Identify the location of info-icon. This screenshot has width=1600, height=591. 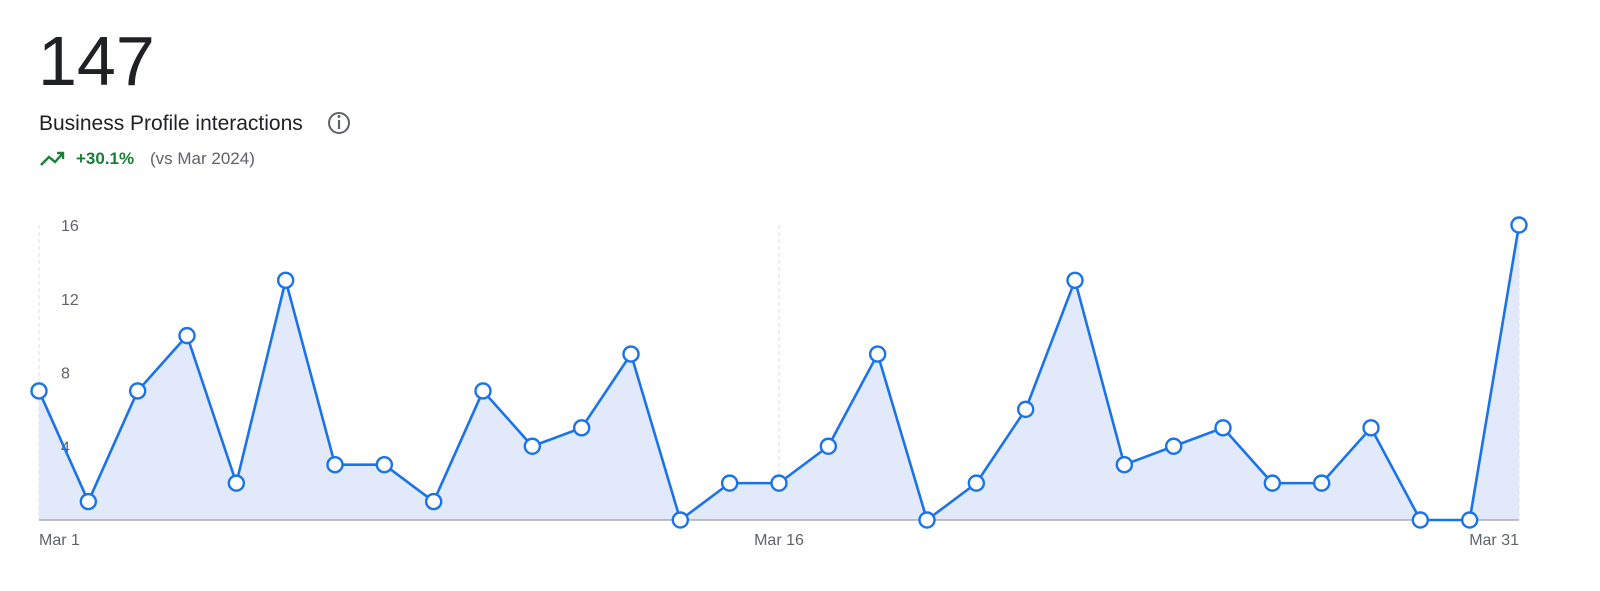
(339, 123).